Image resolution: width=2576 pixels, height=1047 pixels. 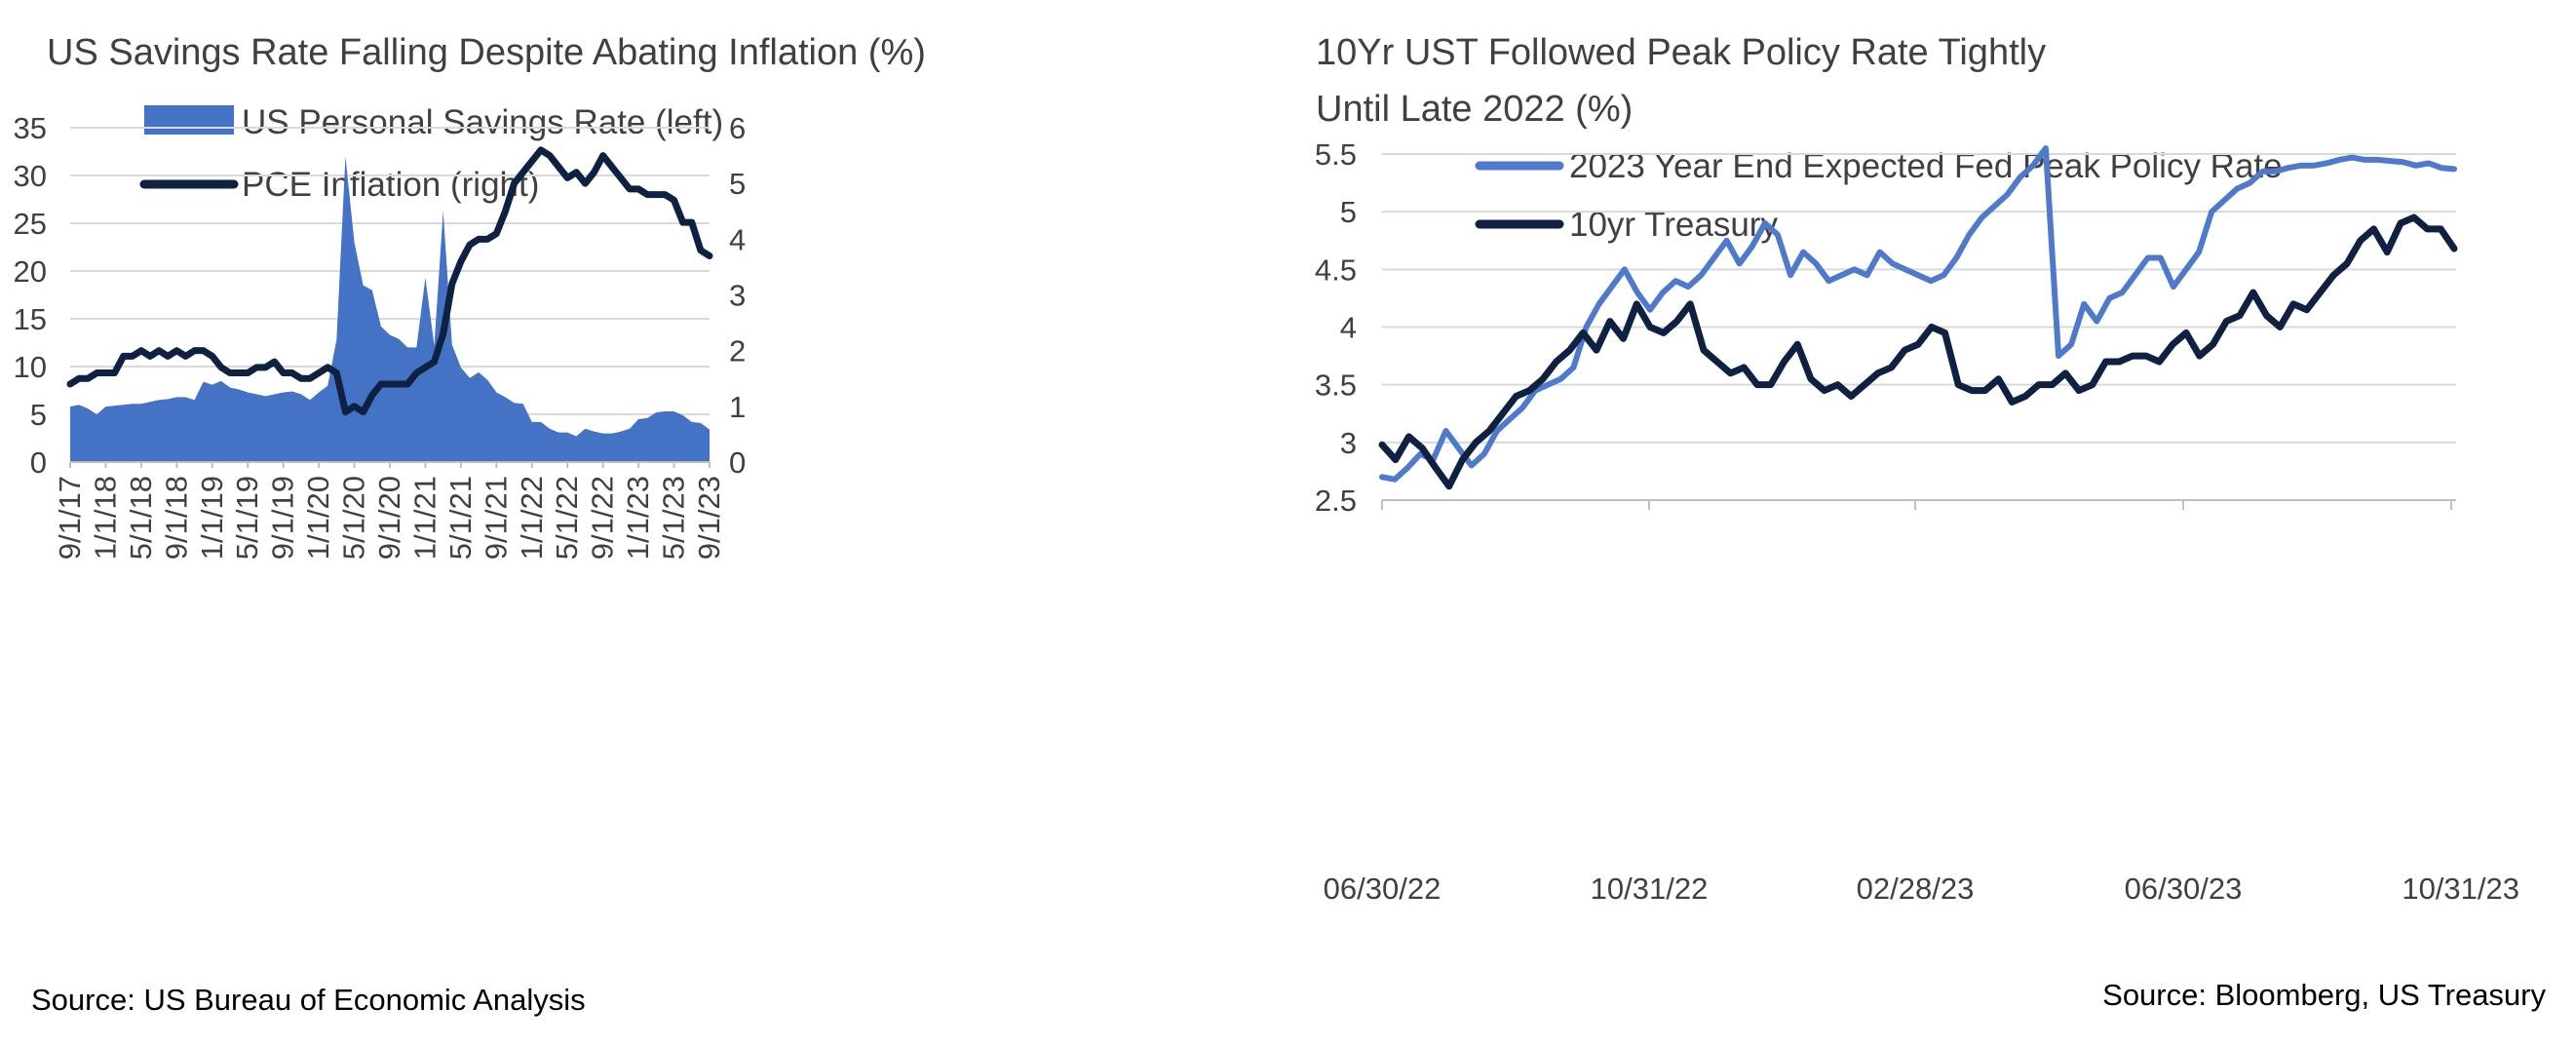 I want to click on left-x-tick-label-4: 1/1/19, so click(x=212, y=518).